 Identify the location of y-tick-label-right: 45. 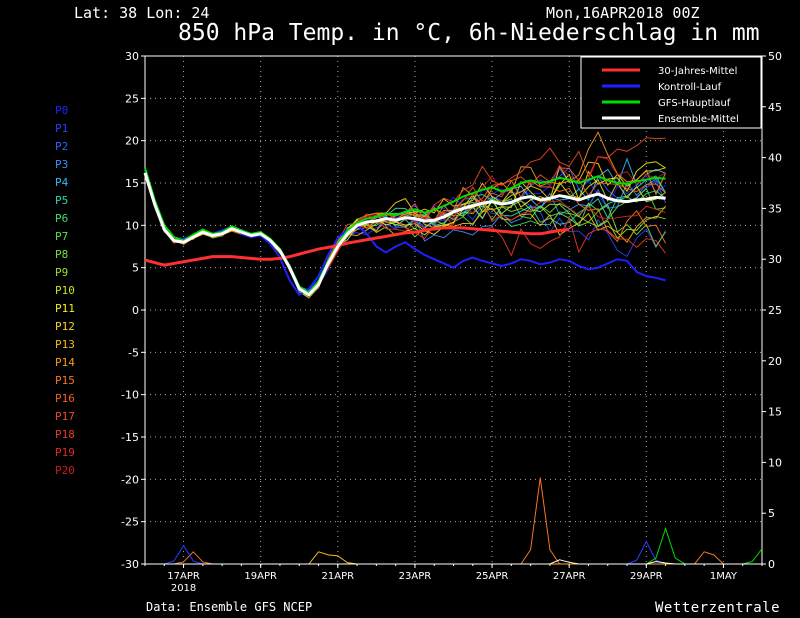
(775, 107).